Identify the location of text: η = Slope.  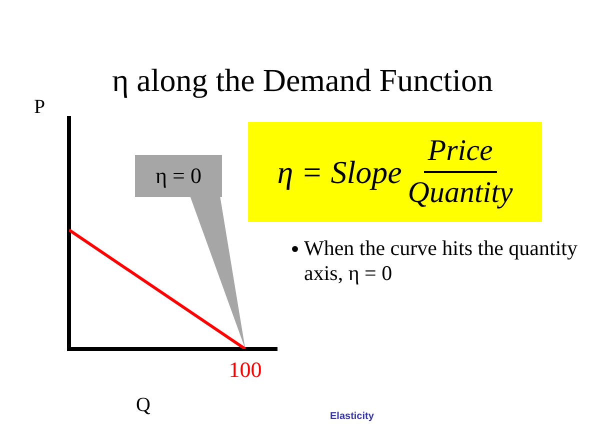
(339, 172).